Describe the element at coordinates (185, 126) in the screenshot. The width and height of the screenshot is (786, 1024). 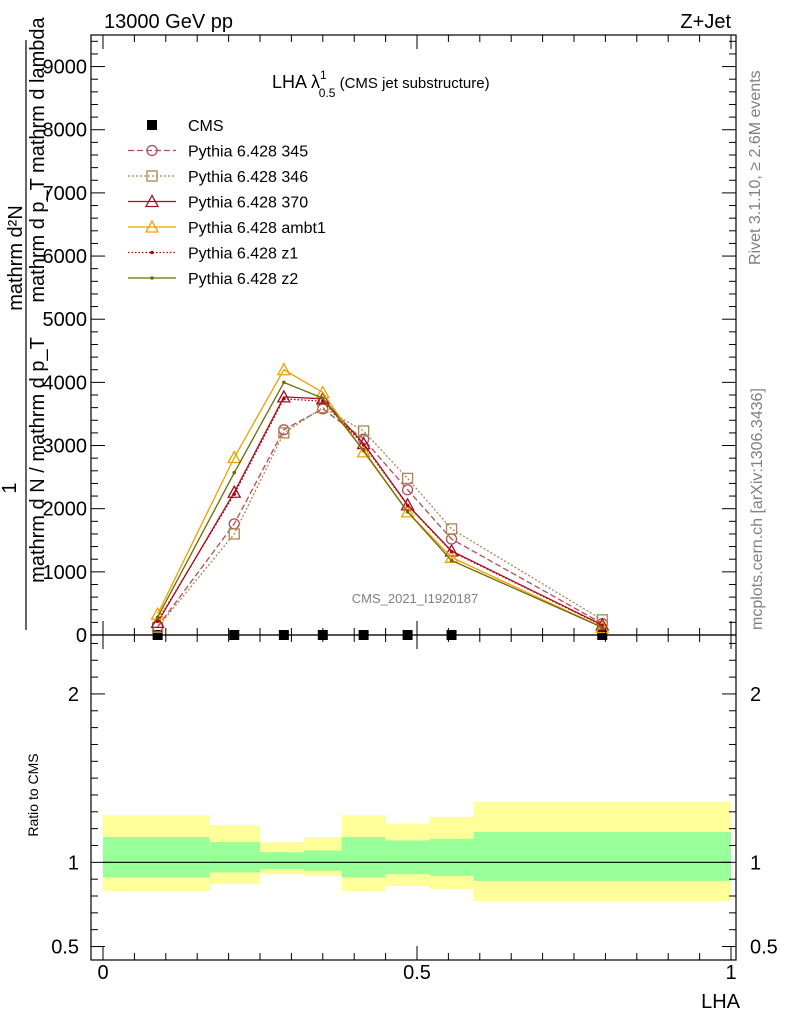
I see `legend-entry: CMS` at that location.